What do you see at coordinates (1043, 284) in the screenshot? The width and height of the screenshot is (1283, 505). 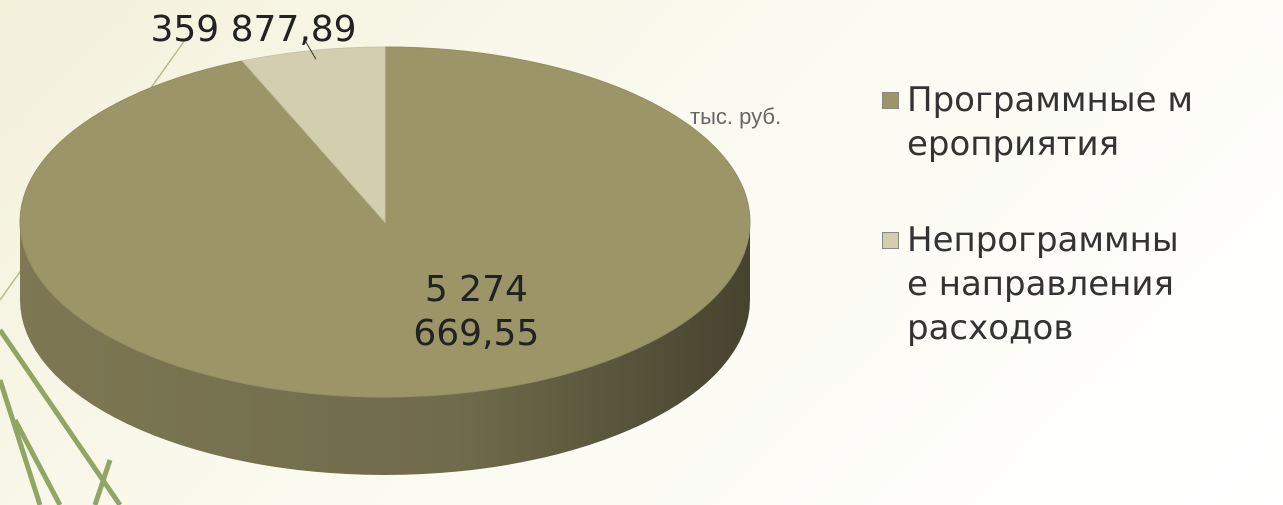 I see `legend-label: Непрограммные направления расходов` at bounding box center [1043, 284].